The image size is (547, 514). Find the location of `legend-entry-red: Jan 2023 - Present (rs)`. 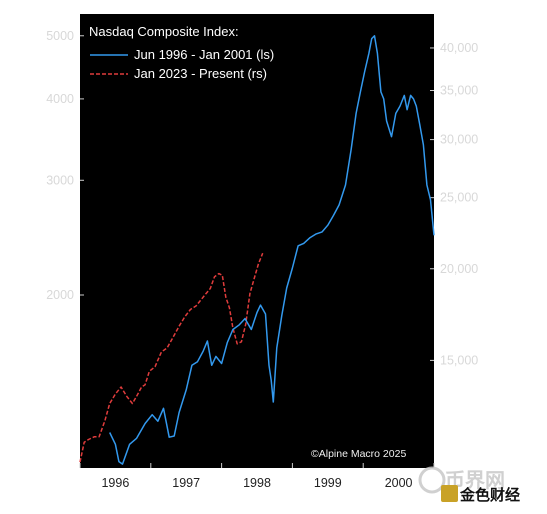

legend-entry-red: Jan 2023 - Present (rs) is located at coordinates (200, 73).